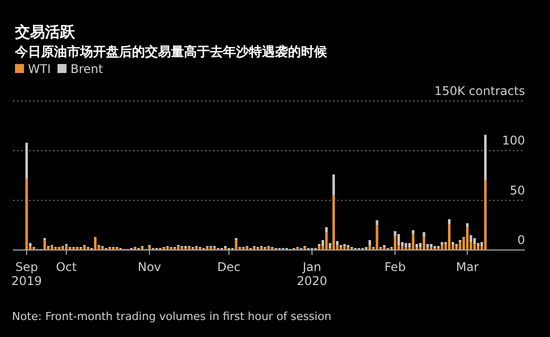  Describe the element at coordinates (229, 267) in the screenshot. I see `x-tick-label: Dec` at that location.